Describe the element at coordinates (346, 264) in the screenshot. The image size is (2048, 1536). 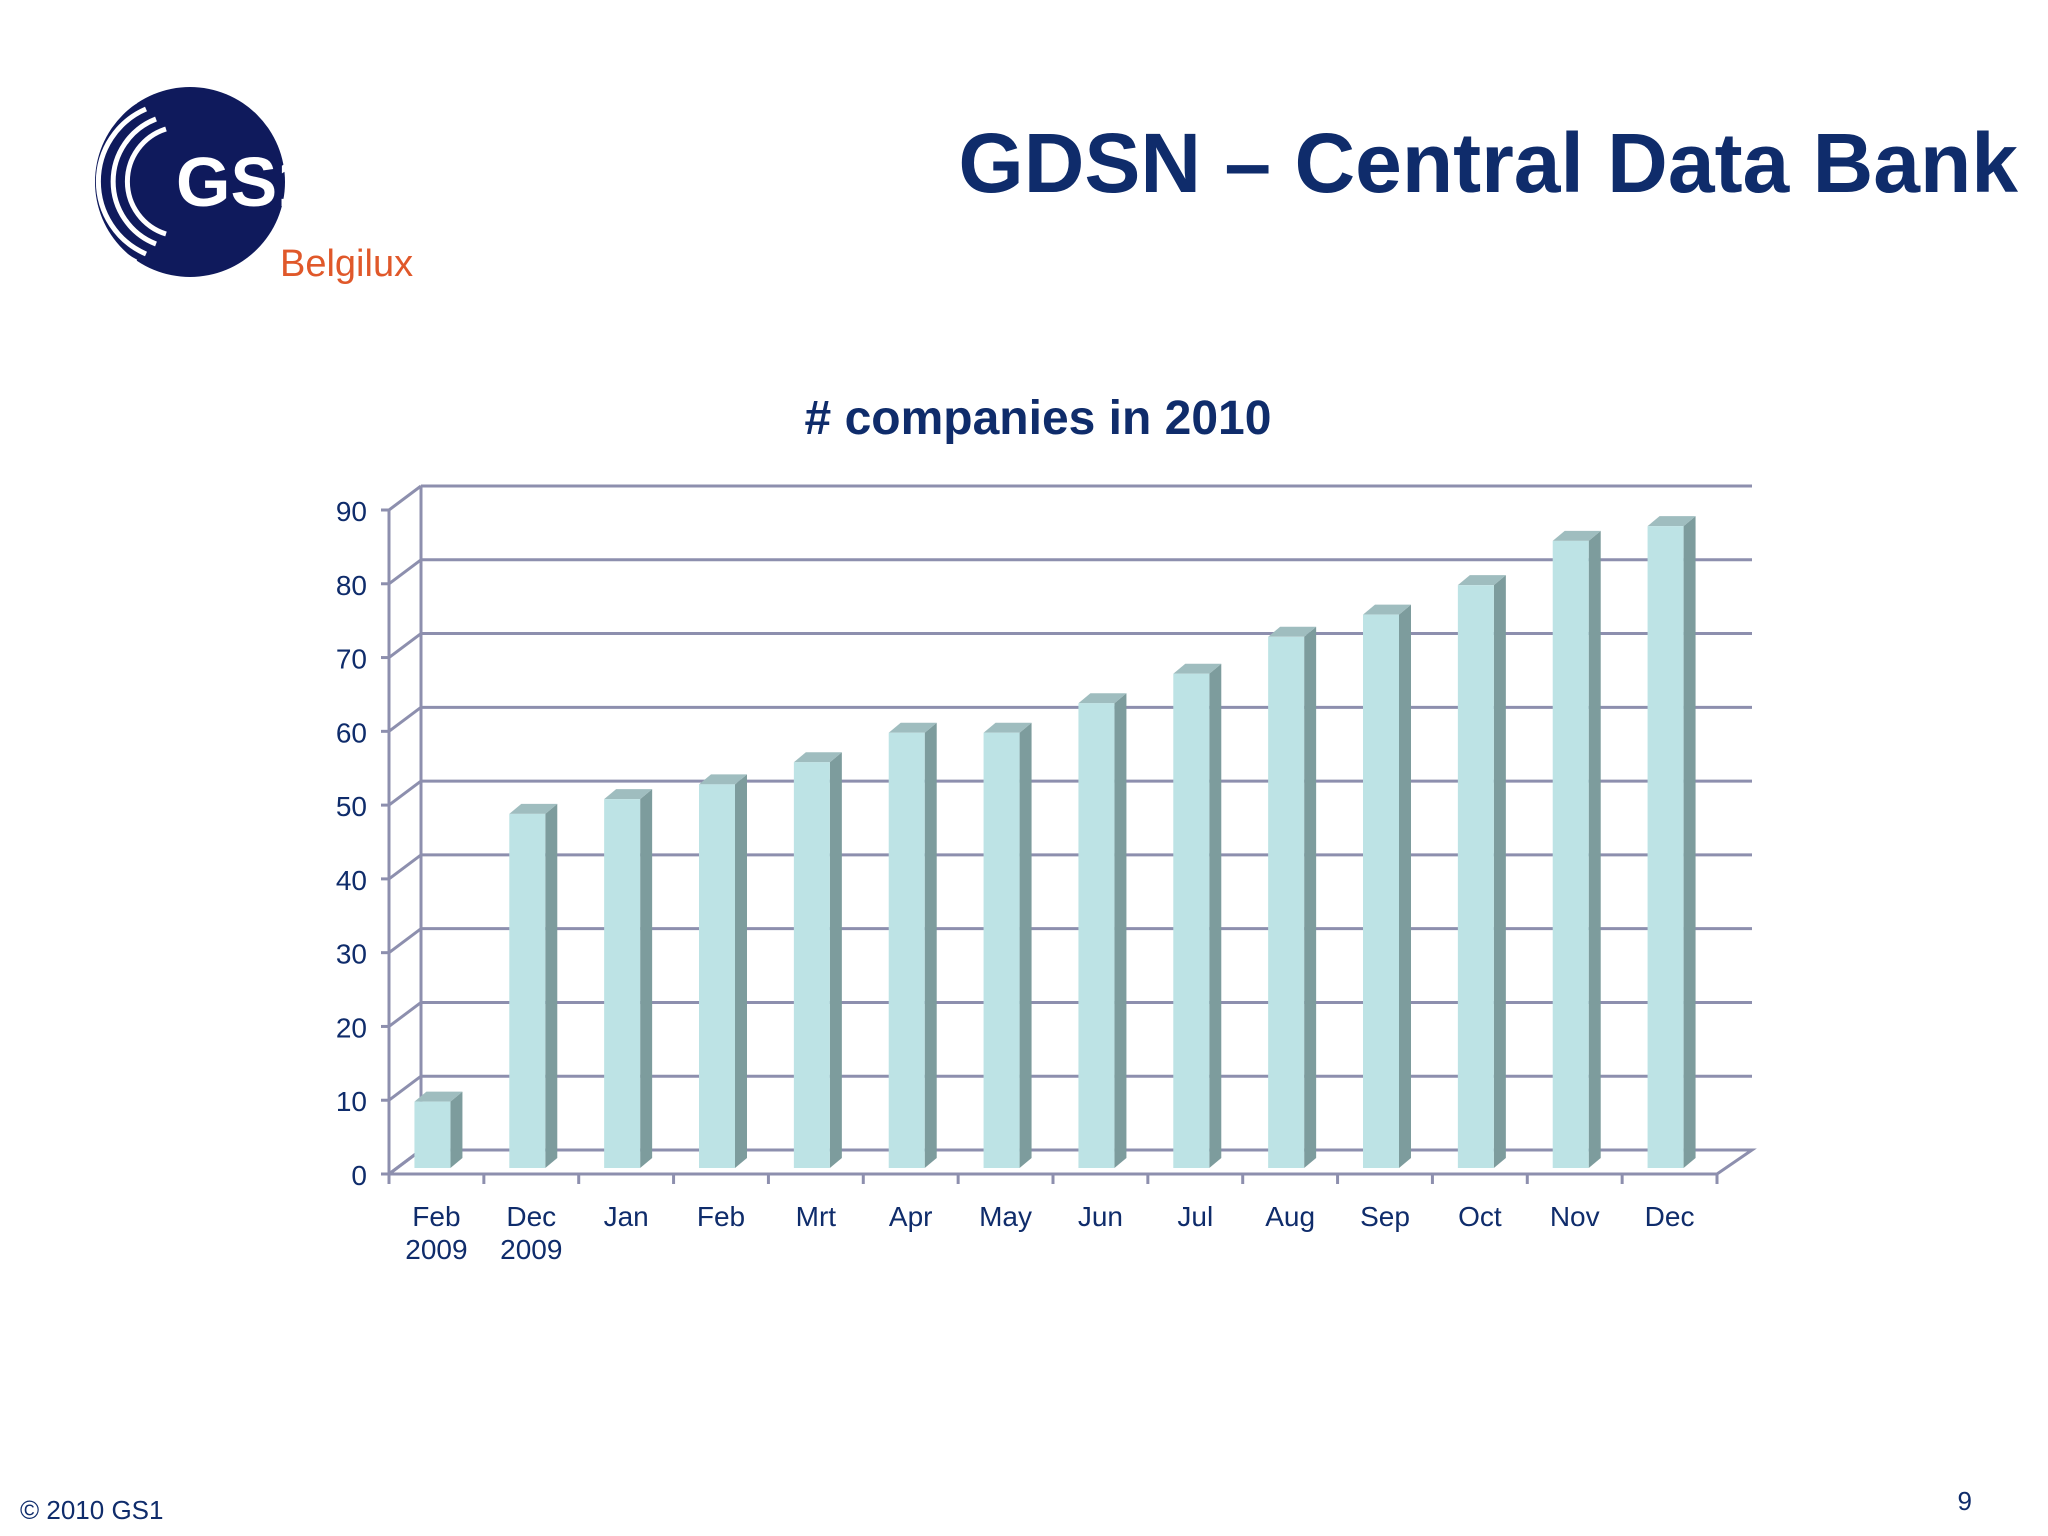
I see `logo-subtitle: Belgilux` at that location.